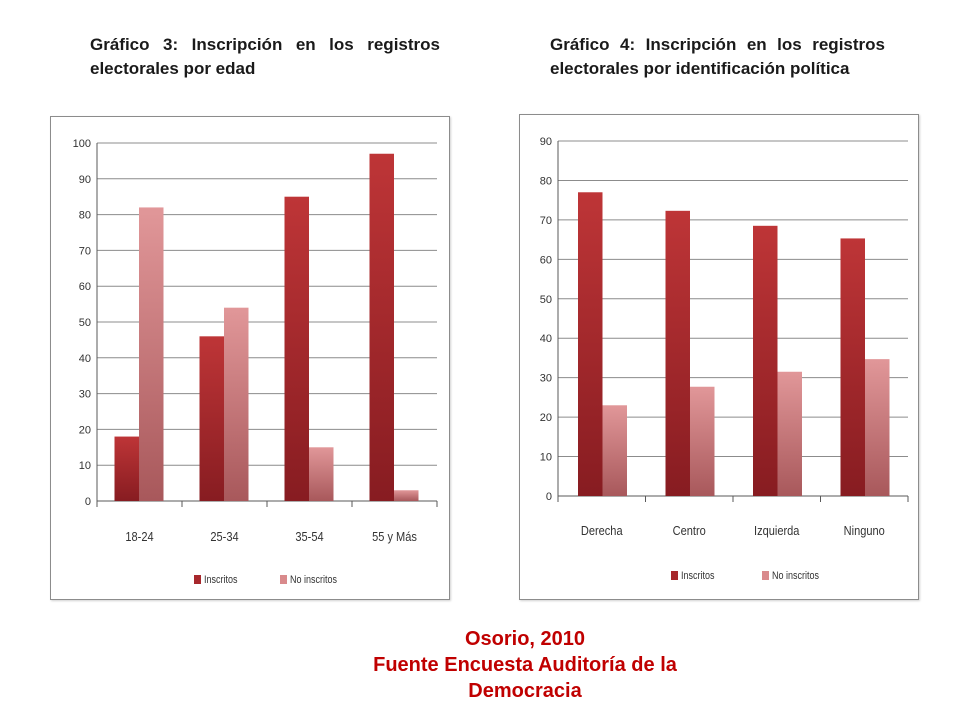  I want to click on x-tick-label: Derecha, so click(602, 530).